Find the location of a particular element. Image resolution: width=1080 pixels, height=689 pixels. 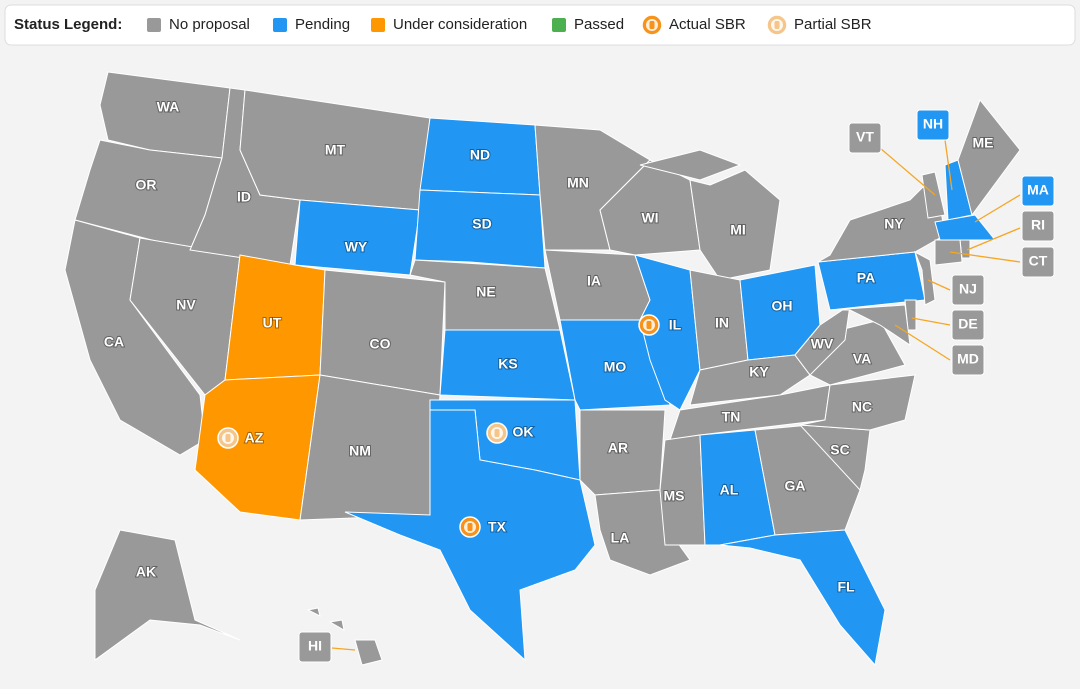

state-label: CA is located at coordinates (114, 342).